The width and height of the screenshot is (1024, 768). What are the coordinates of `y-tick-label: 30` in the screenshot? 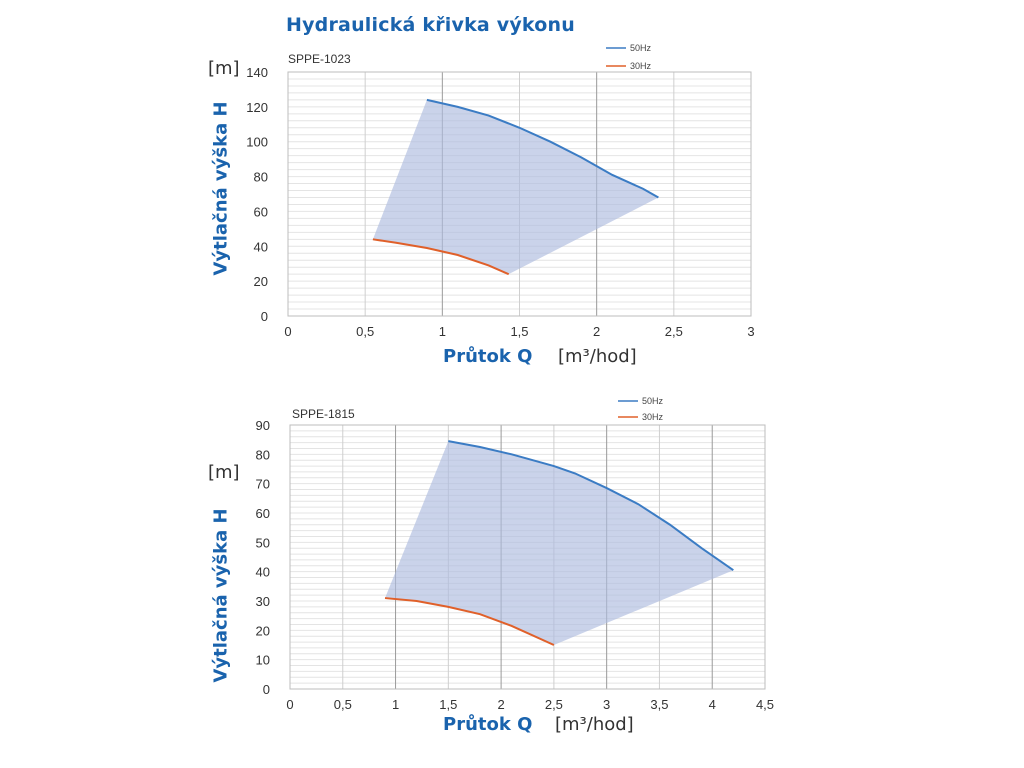 It's located at (263, 601).